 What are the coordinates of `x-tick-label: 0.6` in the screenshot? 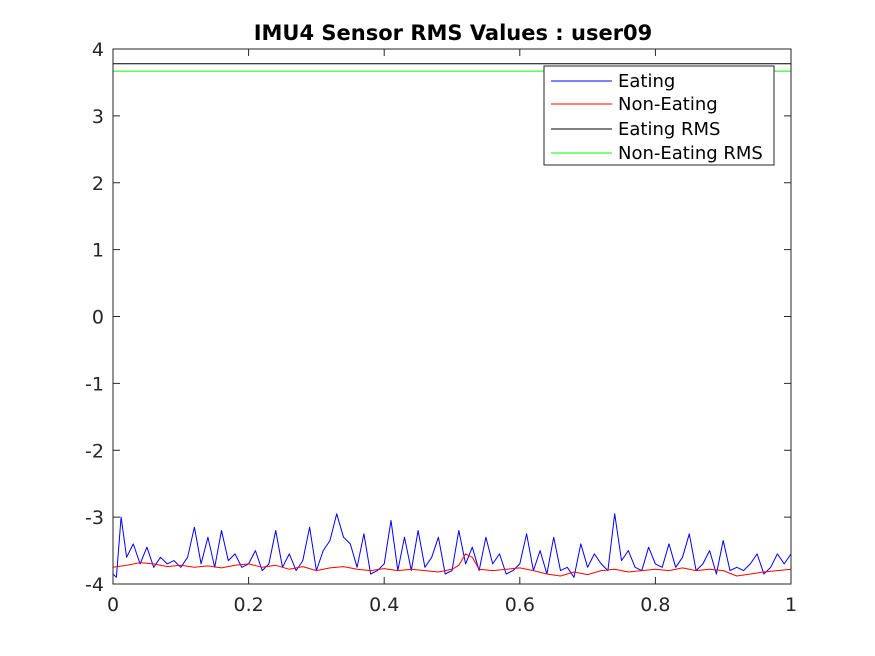 It's located at (520, 605).